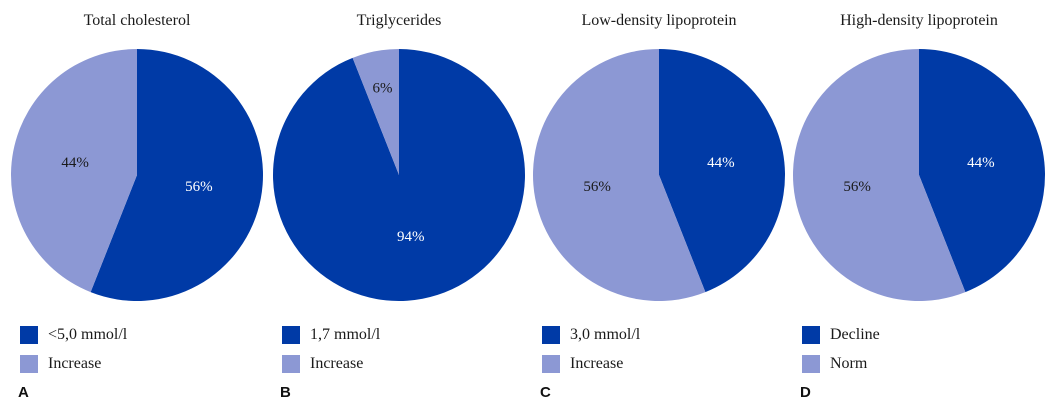 The image size is (1049, 407). Describe the element at coordinates (137, 20) in the screenshot. I see `chart-title: Total cholesterol` at that location.